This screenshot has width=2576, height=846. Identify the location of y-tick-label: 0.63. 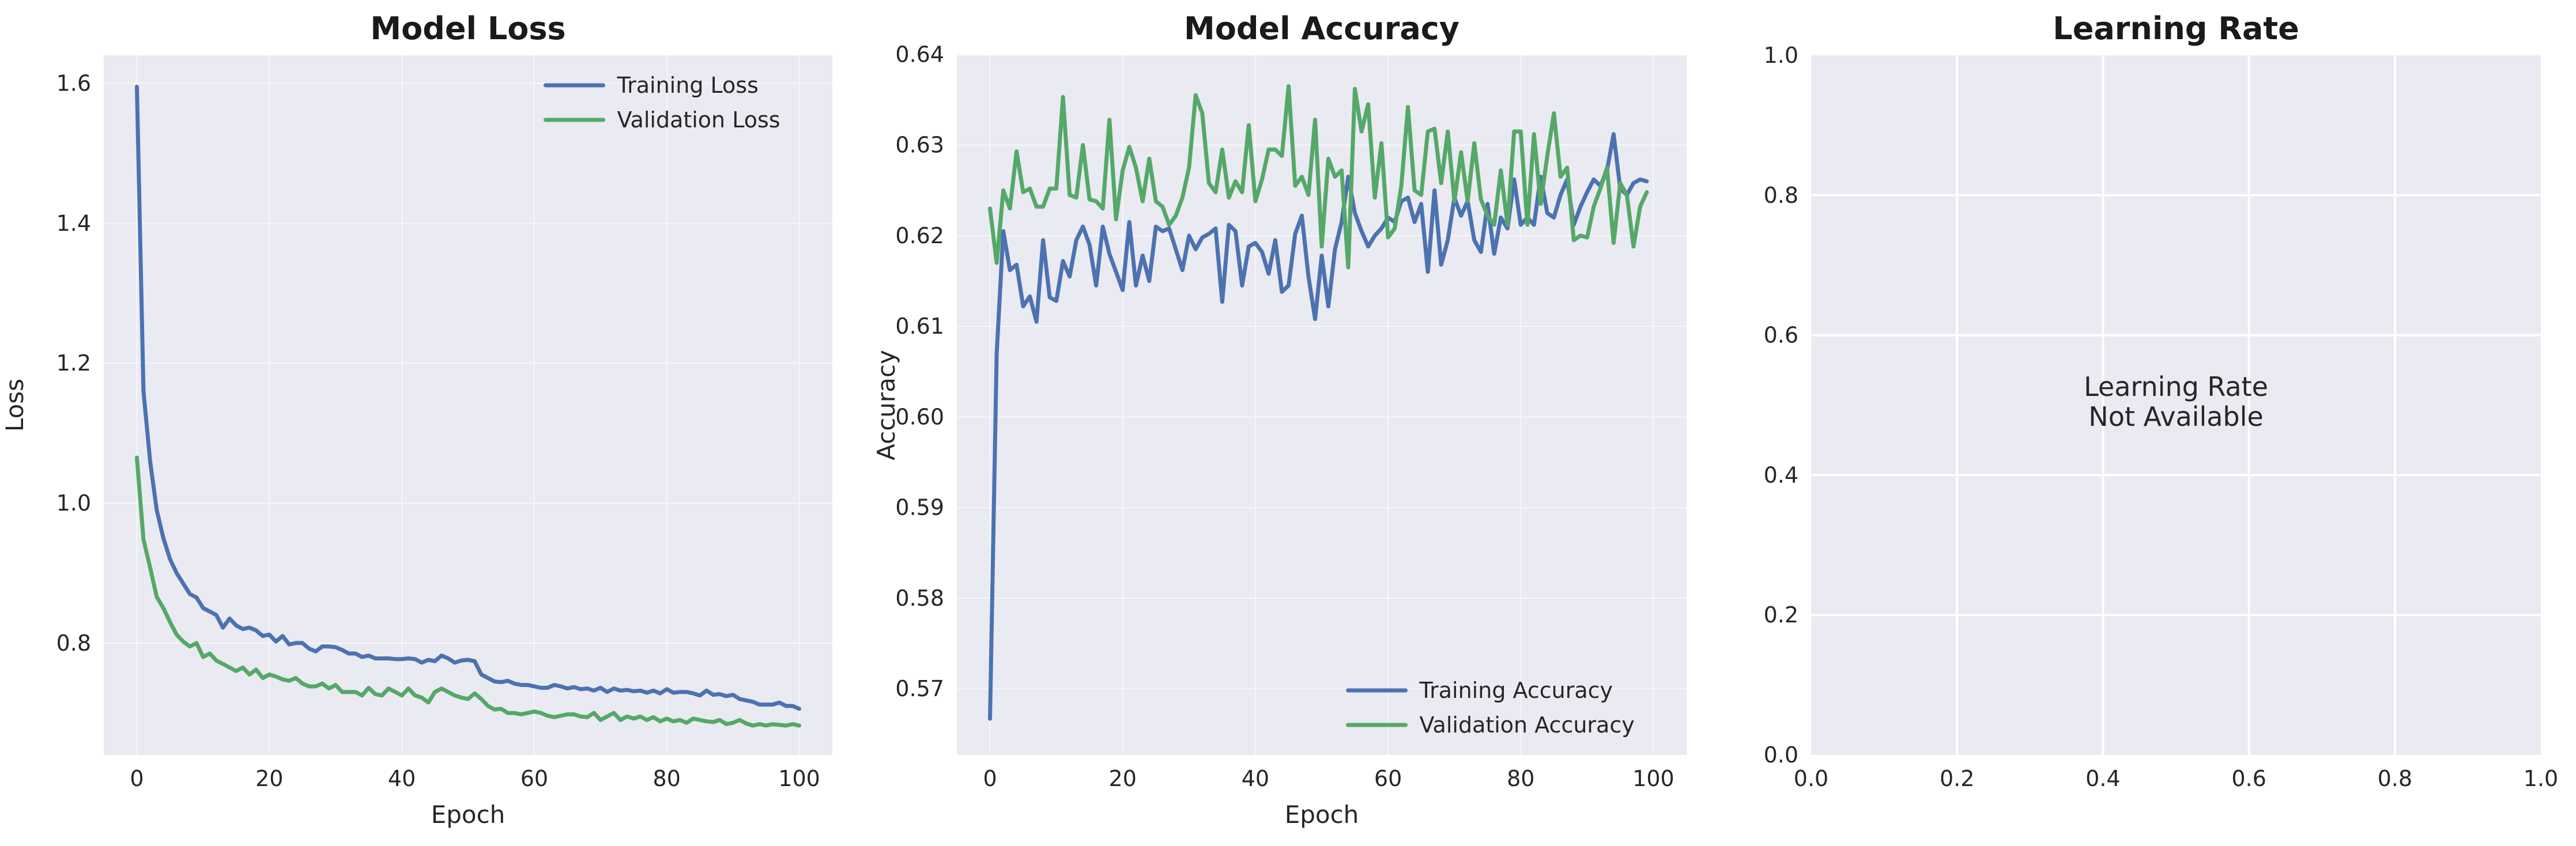
(919, 145).